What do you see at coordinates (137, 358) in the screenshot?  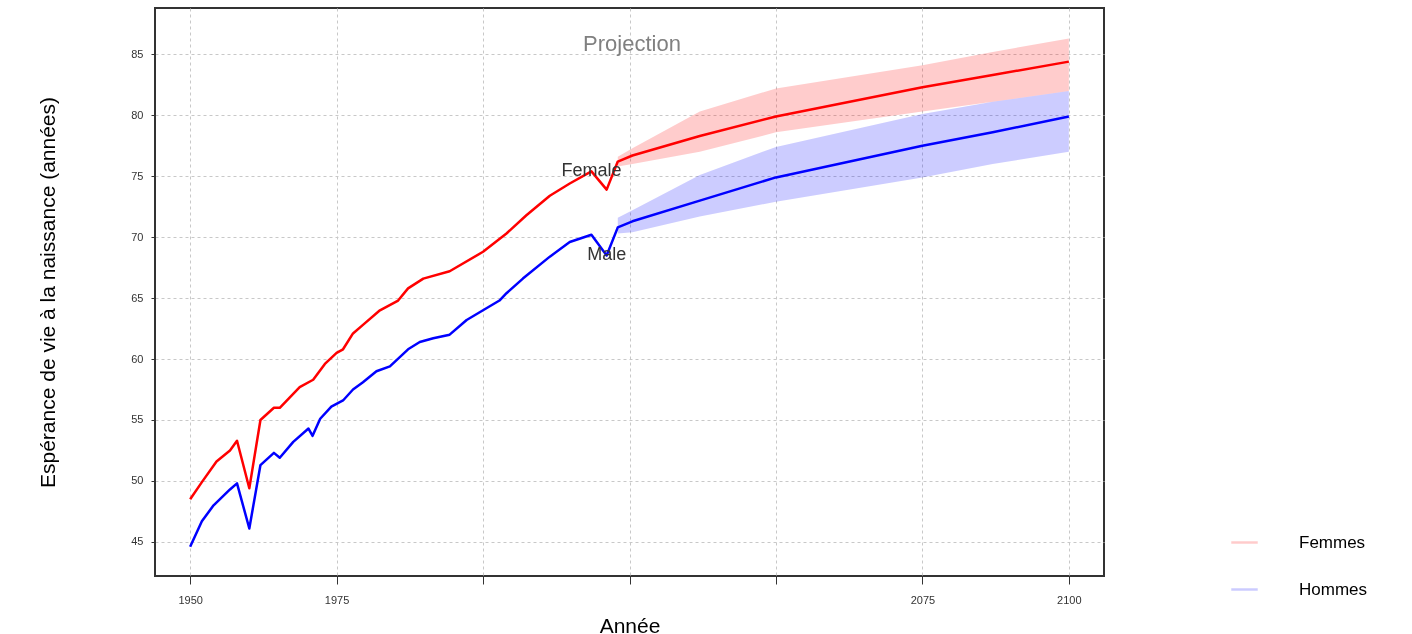 I see `y-tick-label: 60` at bounding box center [137, 358].